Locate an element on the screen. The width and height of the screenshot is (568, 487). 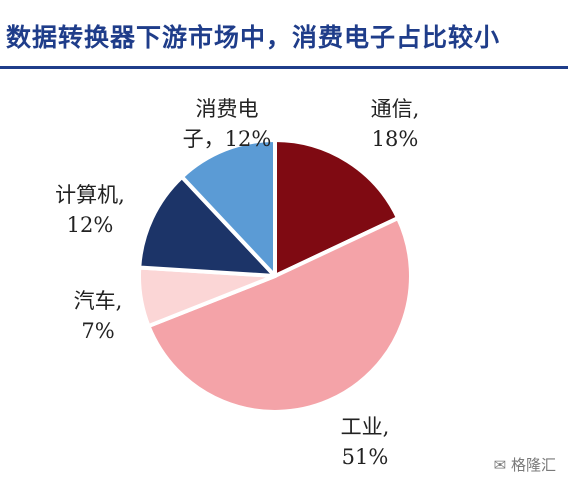
slice-label-2-value: 7% is located at coordinates (98, 331).